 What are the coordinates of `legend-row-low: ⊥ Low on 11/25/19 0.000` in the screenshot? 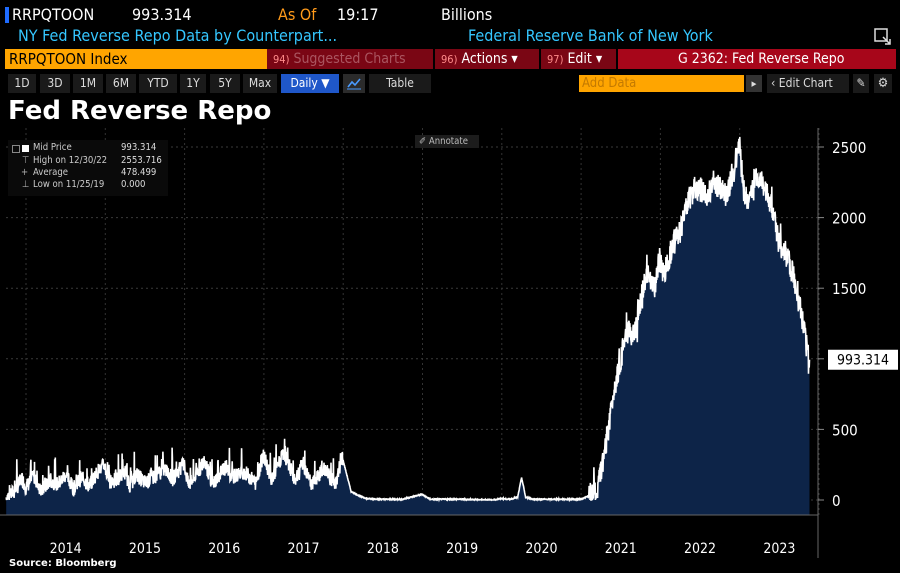 It's located at (88, 185).